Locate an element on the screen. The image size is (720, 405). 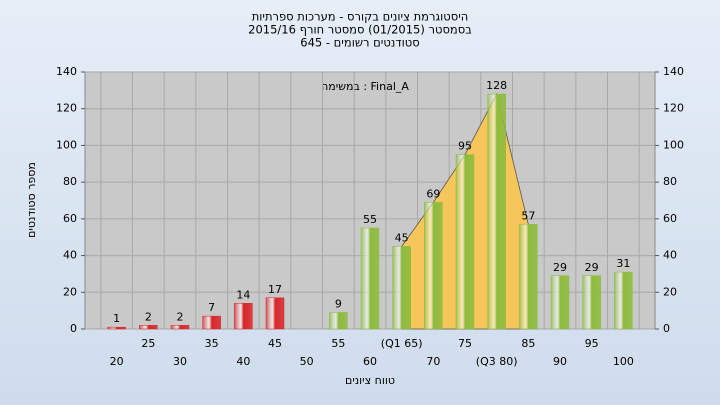
value-label: 7 is located at coordinates (211, 307).